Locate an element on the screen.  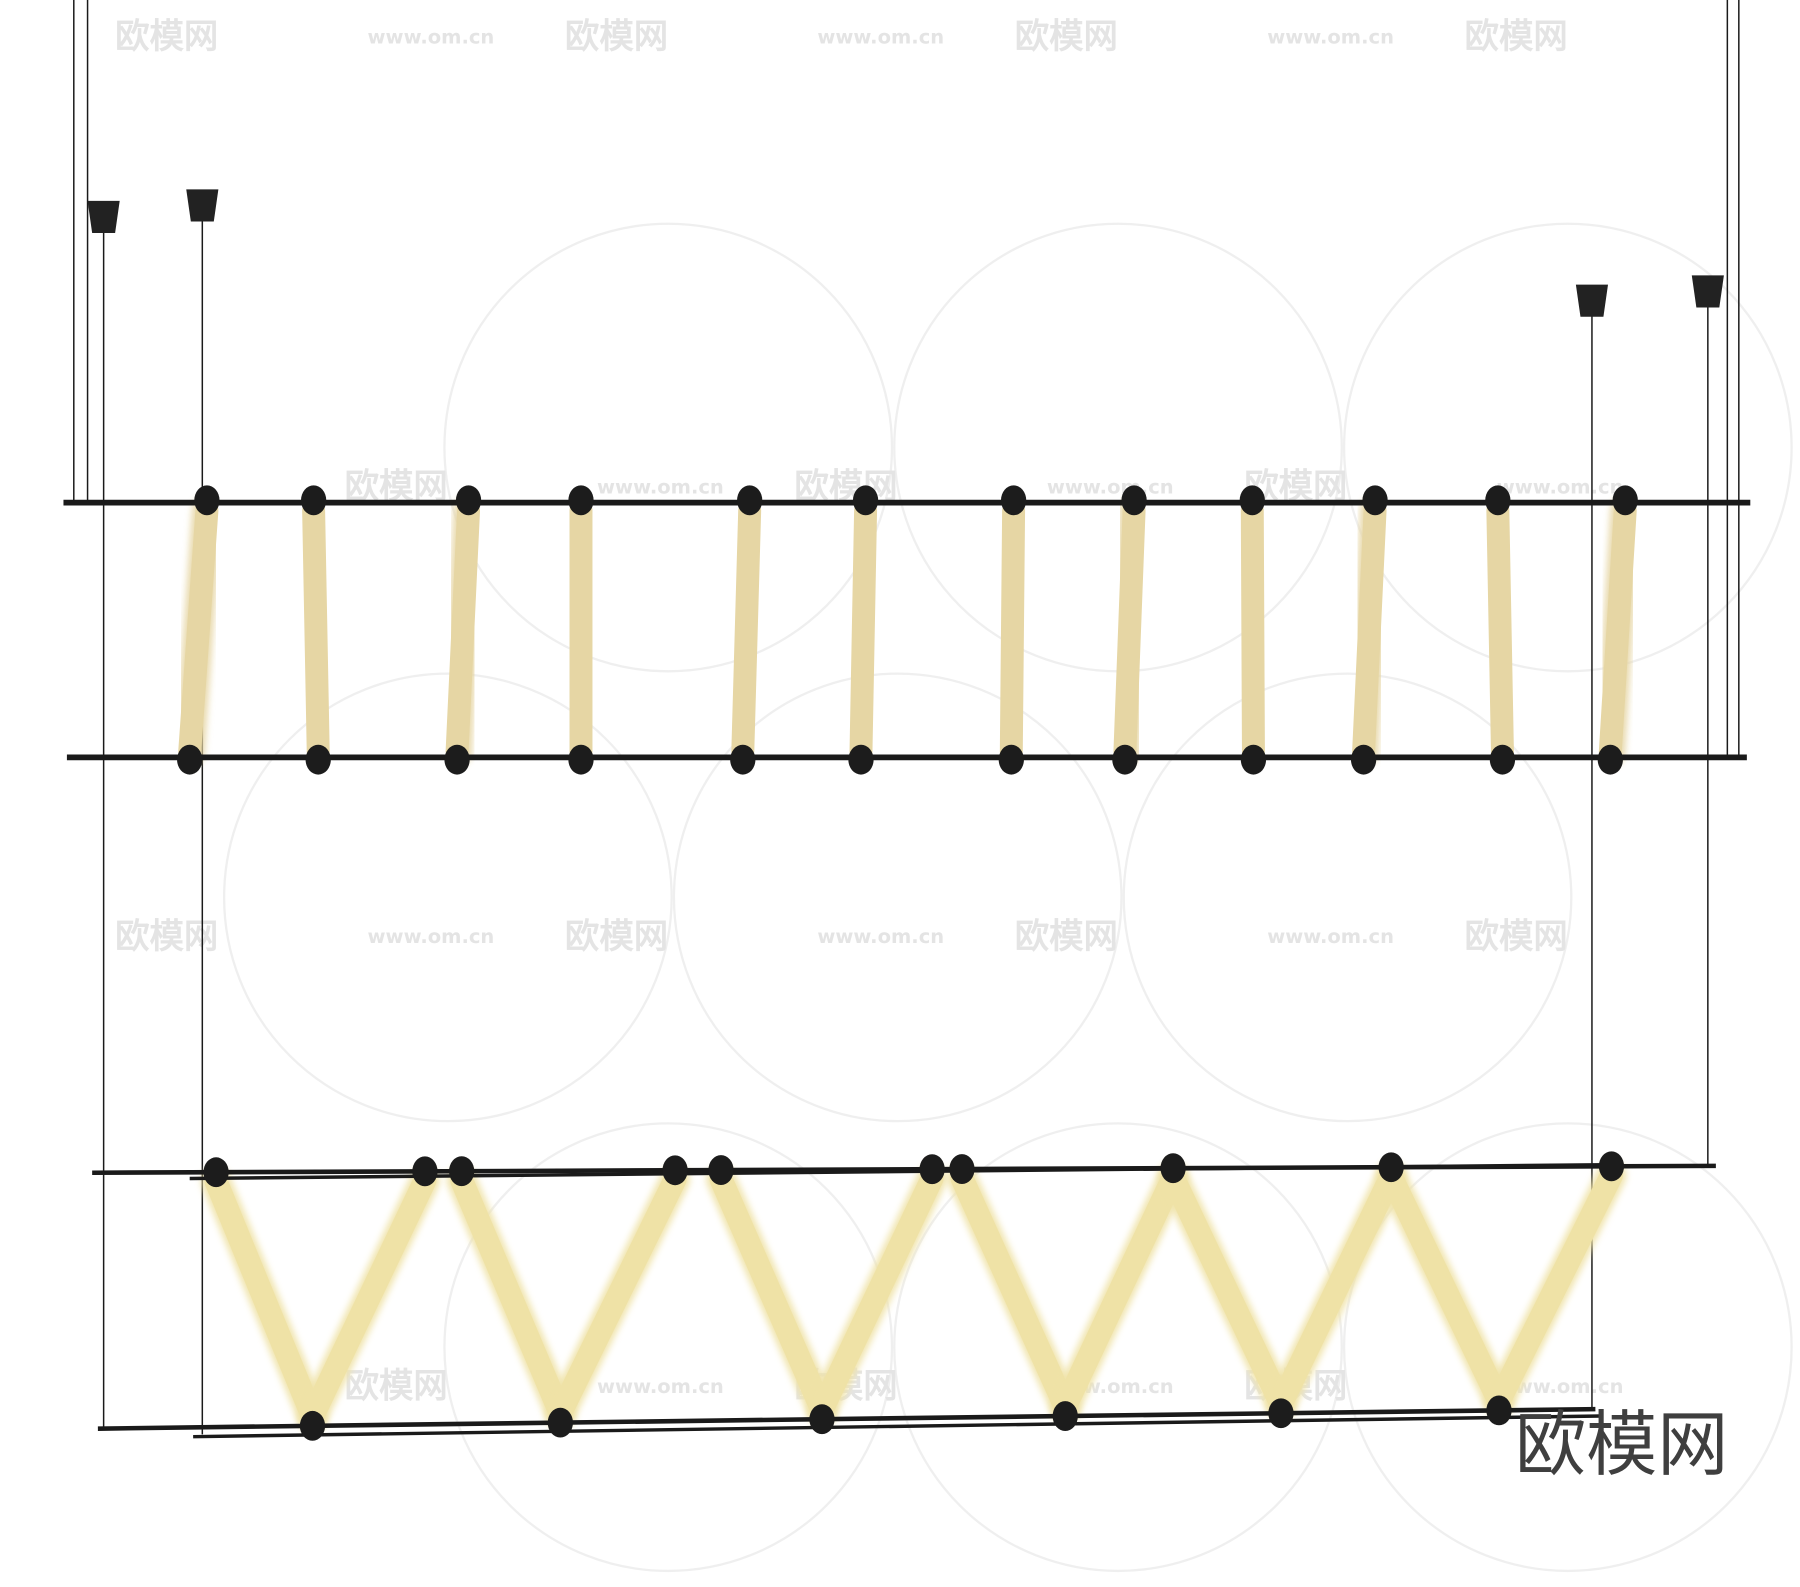
bottom-rail-inner is located at coordinates (897, 1426).